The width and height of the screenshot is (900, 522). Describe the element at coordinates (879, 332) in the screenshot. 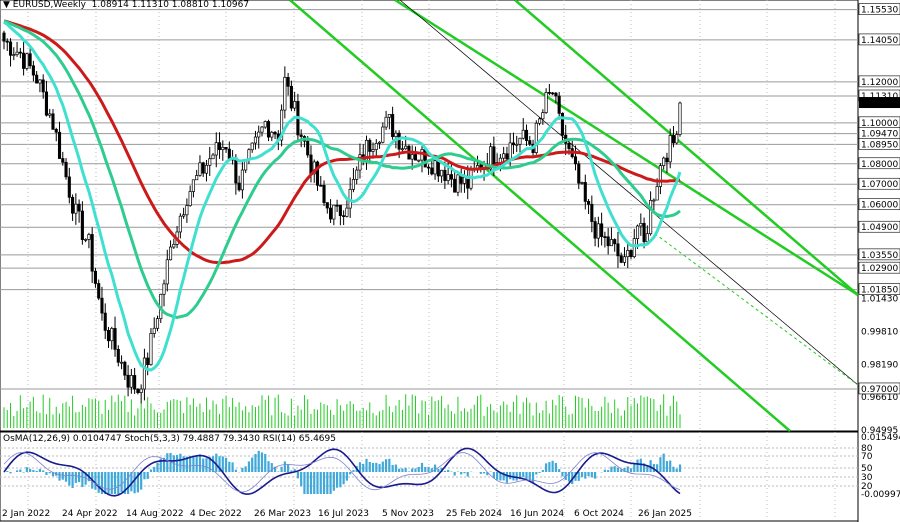

I see `price-axis-label: 0.99810` at that location.